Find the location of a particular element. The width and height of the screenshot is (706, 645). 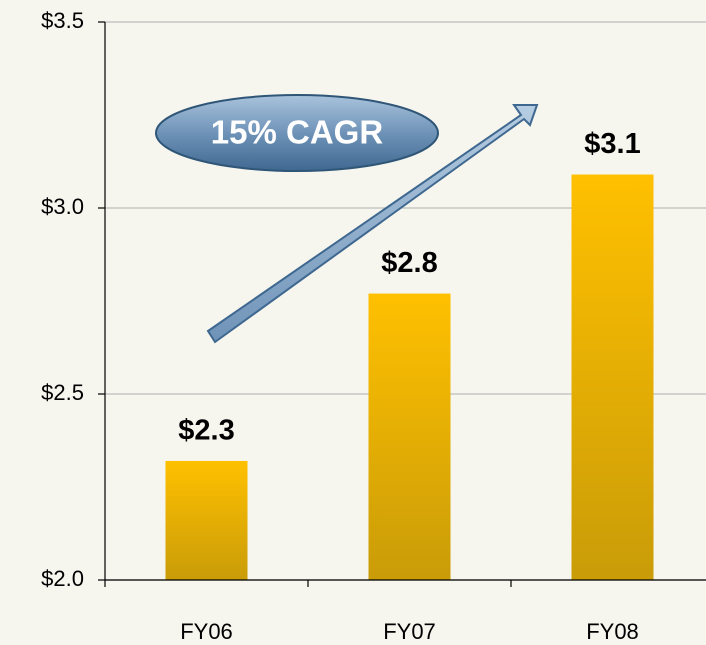

x-tick-label: FY06 is located at coordinates (206, 631).